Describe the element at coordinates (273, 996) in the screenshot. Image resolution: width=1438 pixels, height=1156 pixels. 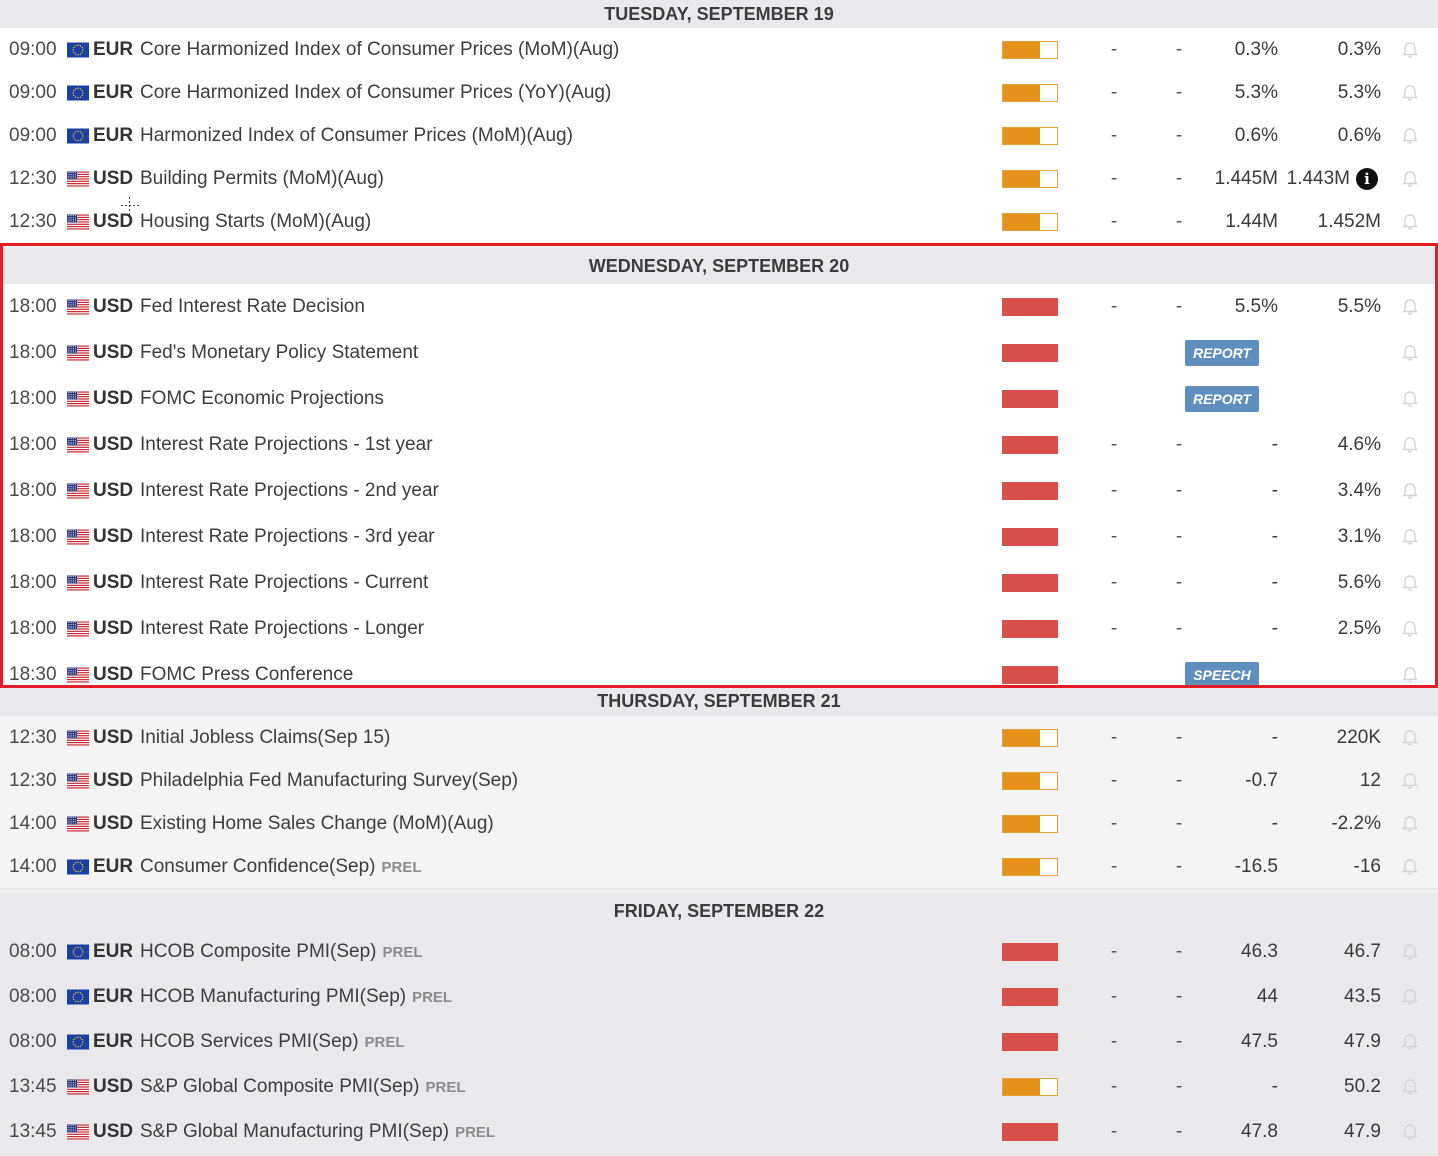
I see `event-name: HCOB Manufacturing PMI(Sep)` at that location.